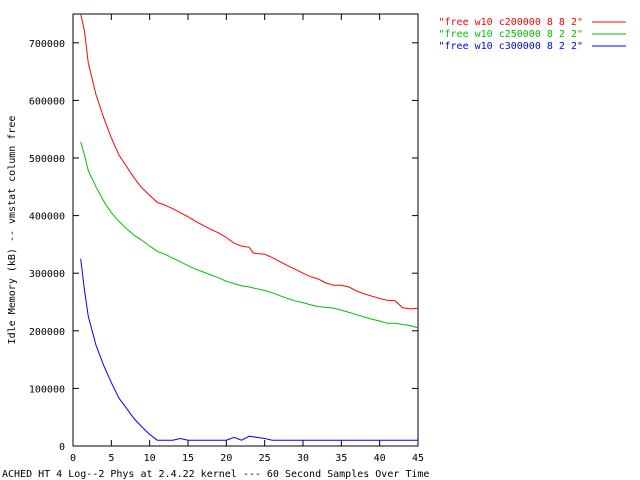 The height and width of the screenshot is (480, 640). Describe the element at coordinates (380, 458) in the screenshot. I see `x-tick-label: 40` at that location.